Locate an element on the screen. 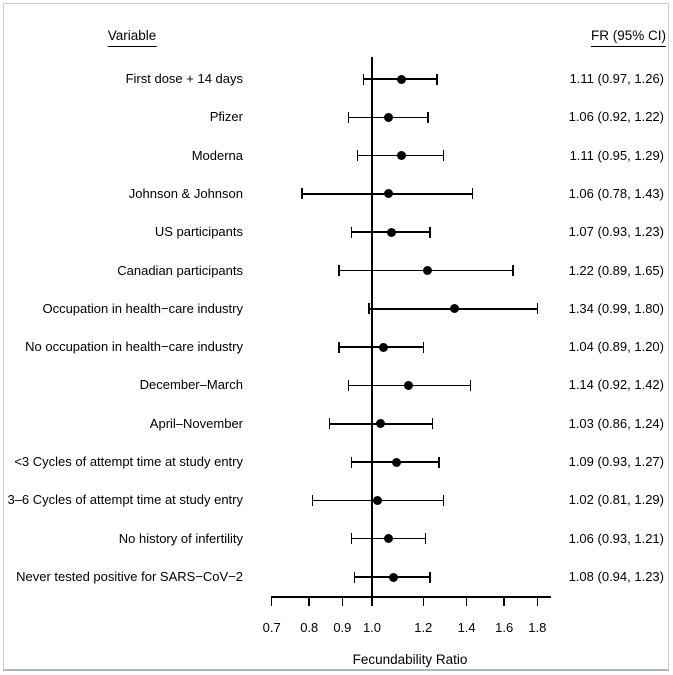 The image size is (673, 675). row-label: No occupation in health−care industry is located at coordinates (134, 347).